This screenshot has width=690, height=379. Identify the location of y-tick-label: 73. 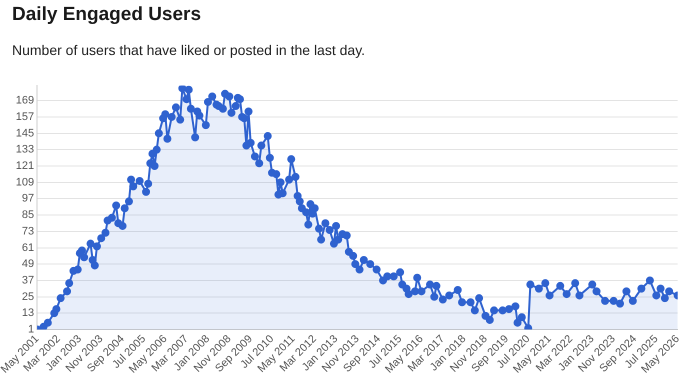
(28, 231).